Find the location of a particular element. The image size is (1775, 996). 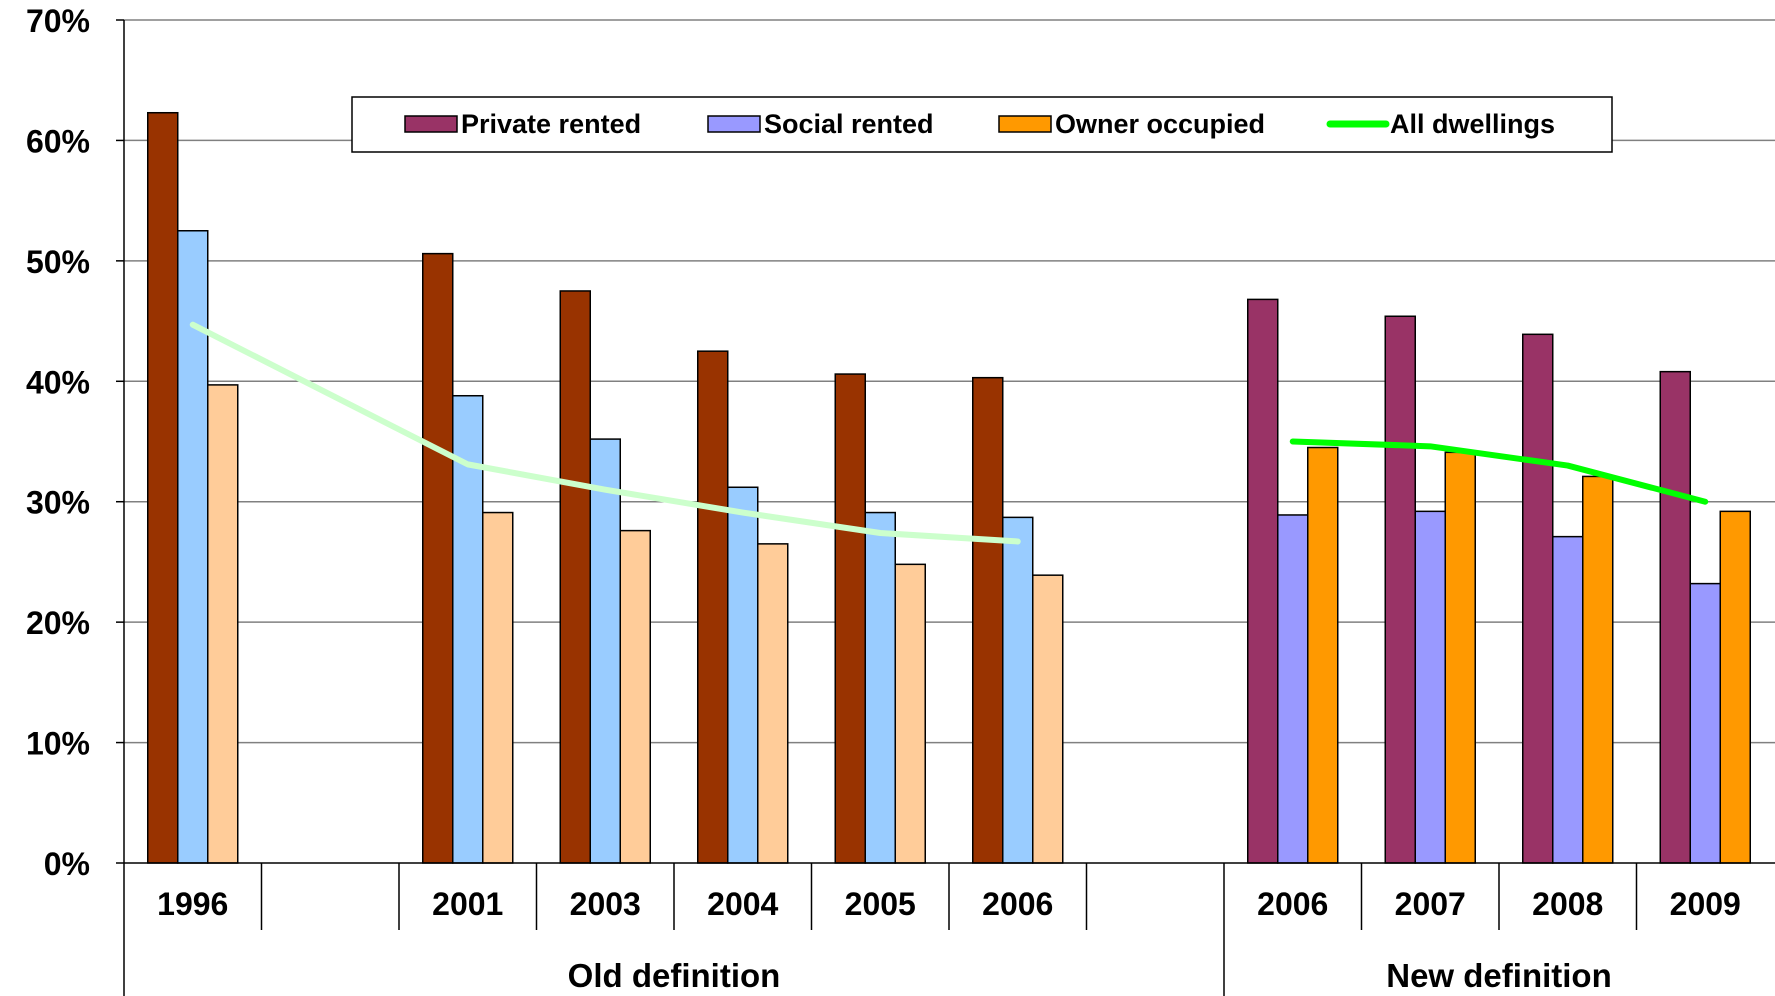

x-category-labels: 1996 2001 2003 2004 2005 2006 2006 2007 2008 2009 is located at coordinates (949, 904).